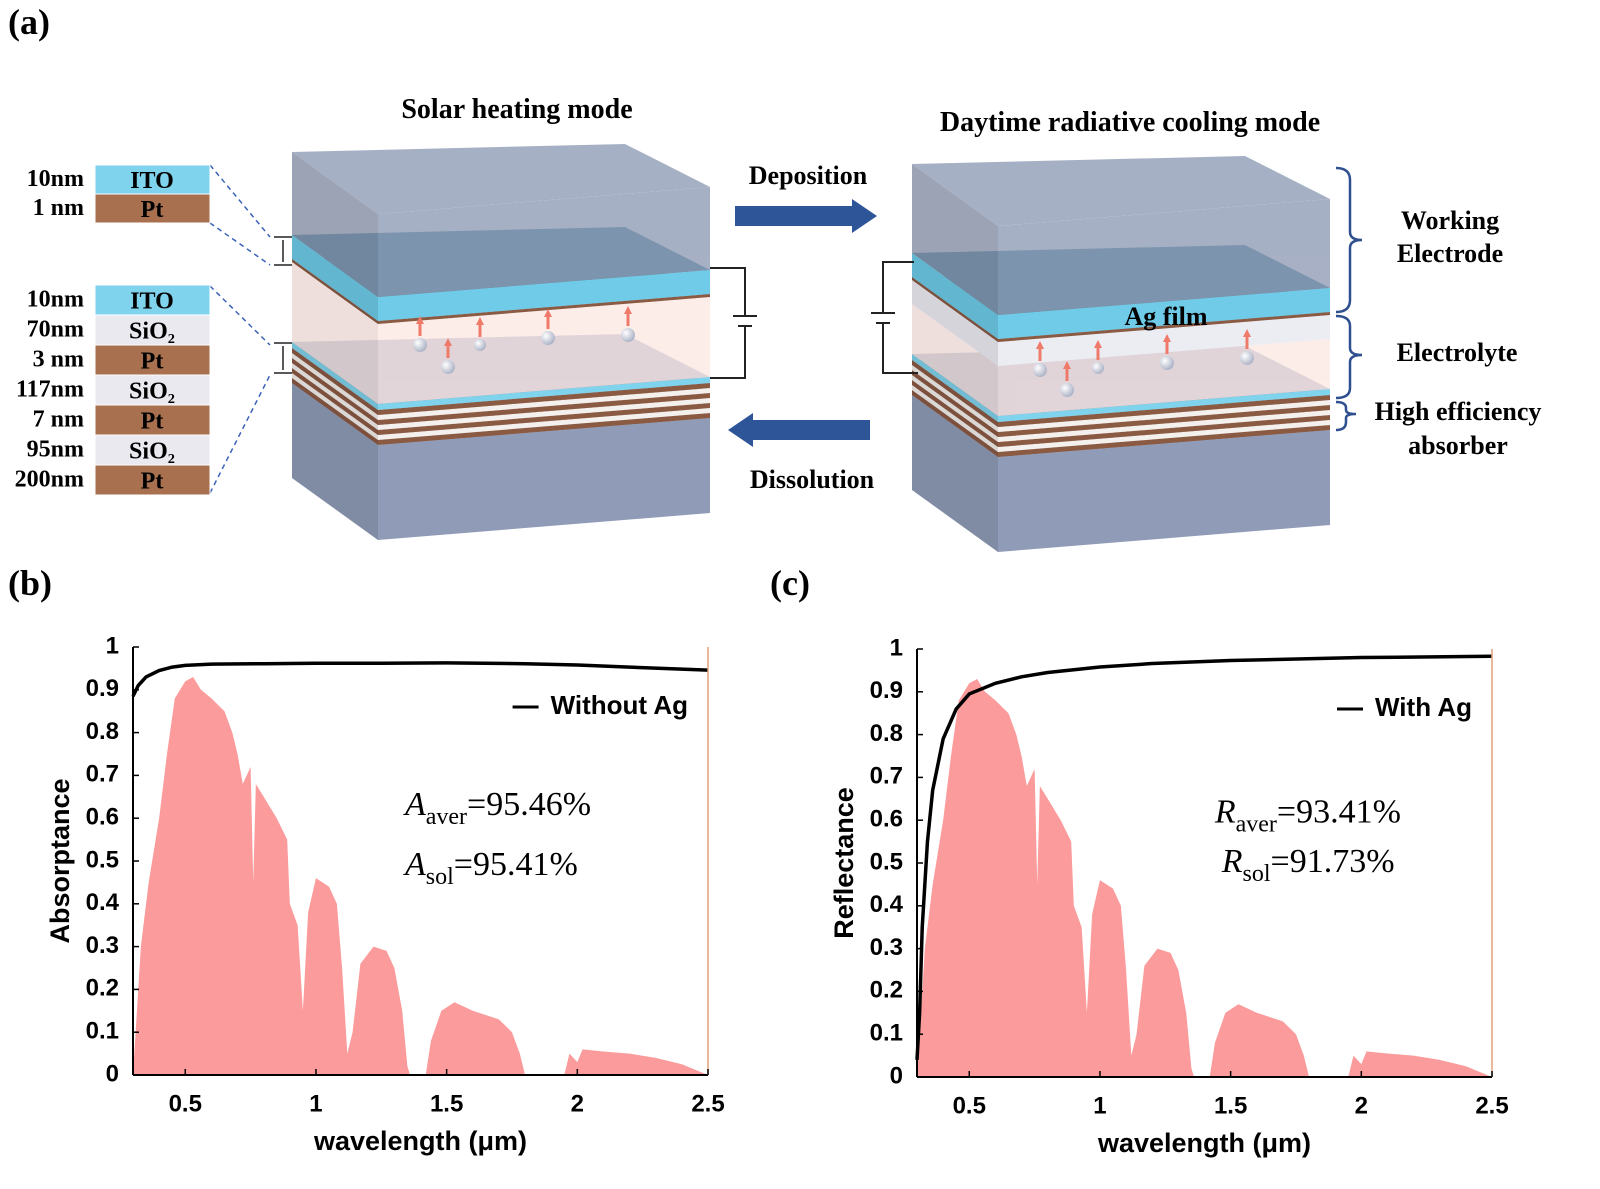 This screenshot has height=1189, width=1600. What do you see at coordinates (886, 690) in the screenshot?
I see `y-tick-label: 0.9` at bounding box center [886, 690].